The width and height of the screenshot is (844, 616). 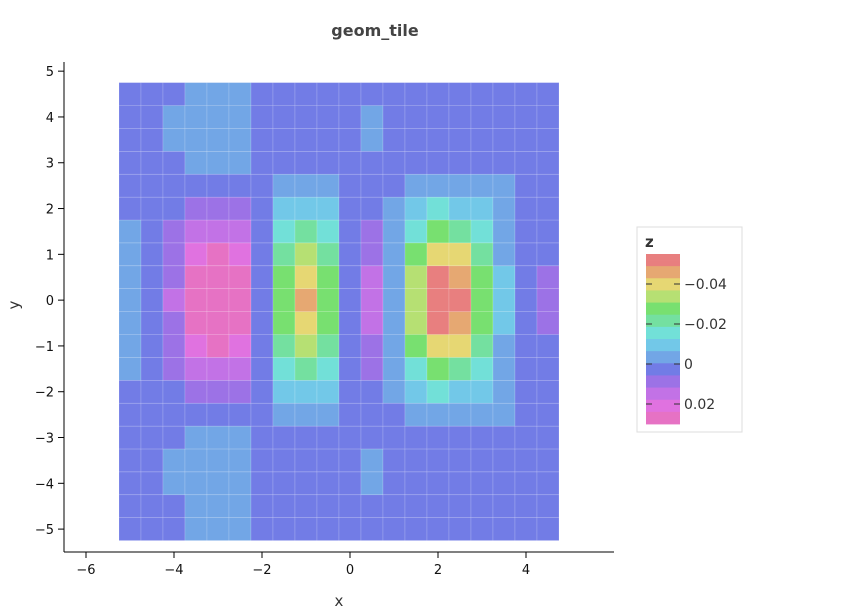 What do you see at coordinates (44, 347) in the screenshot?
I see `y-tick-label: −1` at bounding box center [44, 347].